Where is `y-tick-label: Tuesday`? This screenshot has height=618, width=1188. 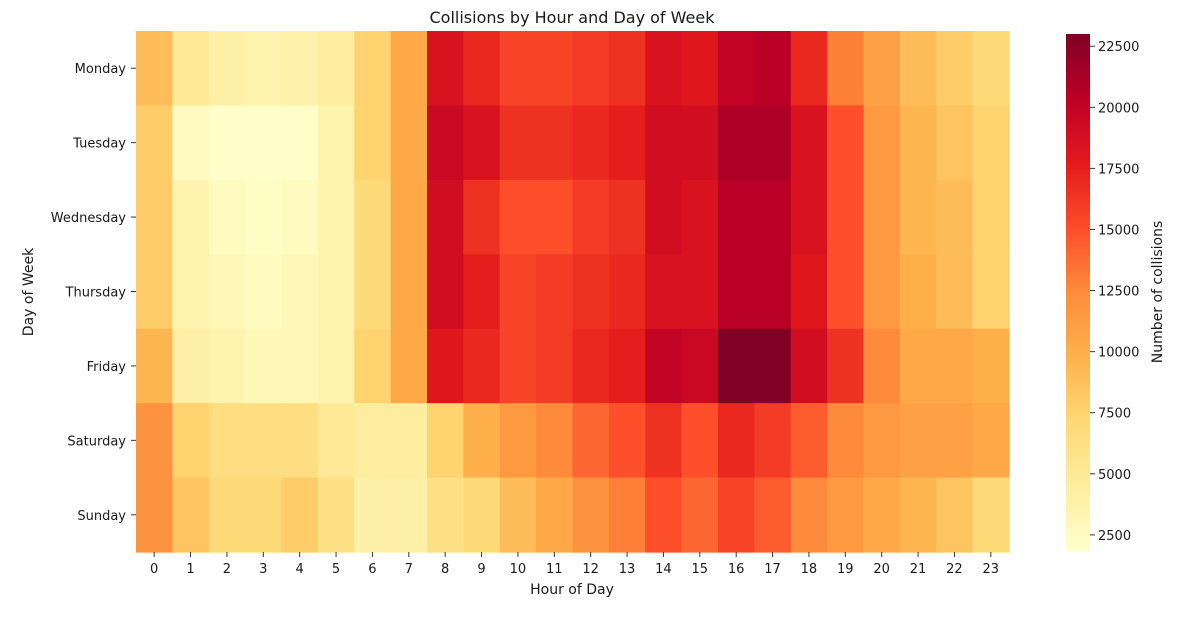
y-tick-label: Tuesday is located at coordinates (99, 144).